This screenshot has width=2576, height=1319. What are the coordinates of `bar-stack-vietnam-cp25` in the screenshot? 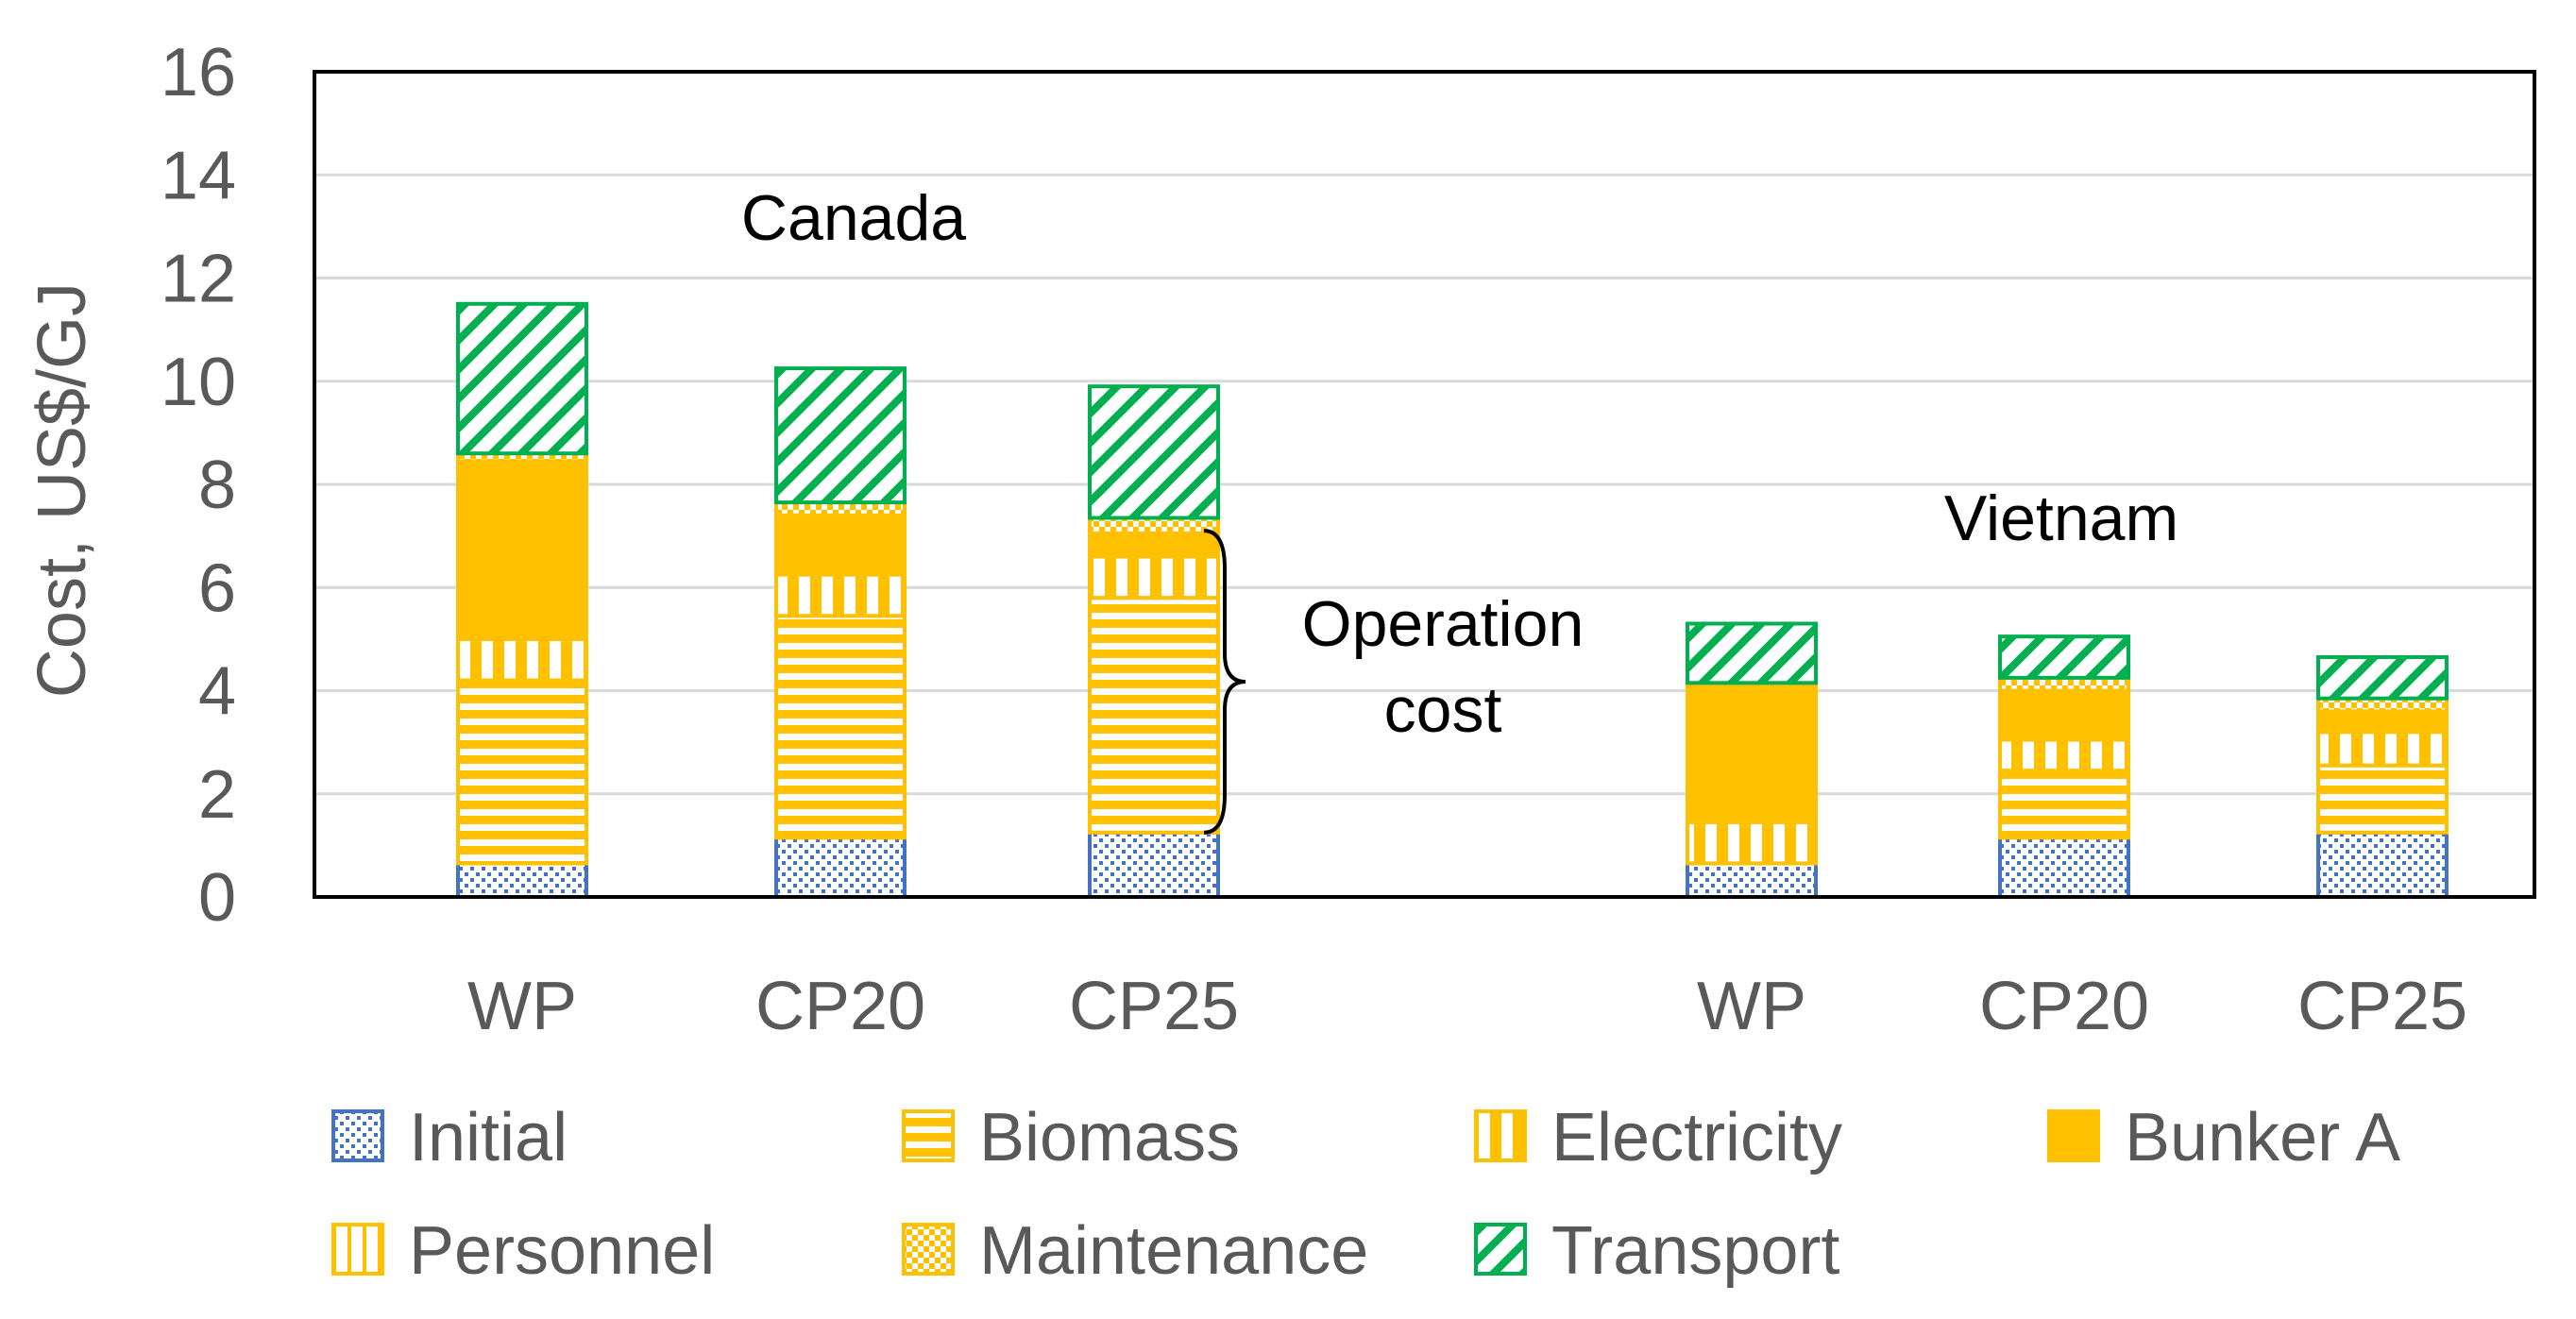 It's located at (2382, 776).